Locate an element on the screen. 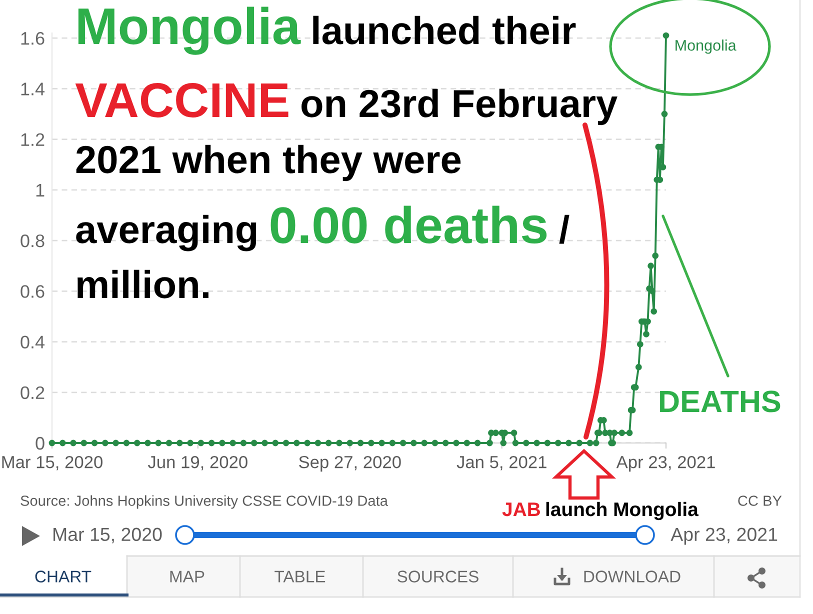 Image resolution: width=813 pixels, height=614 pixels. text: SOURCES is located at coordinates (438, 576).